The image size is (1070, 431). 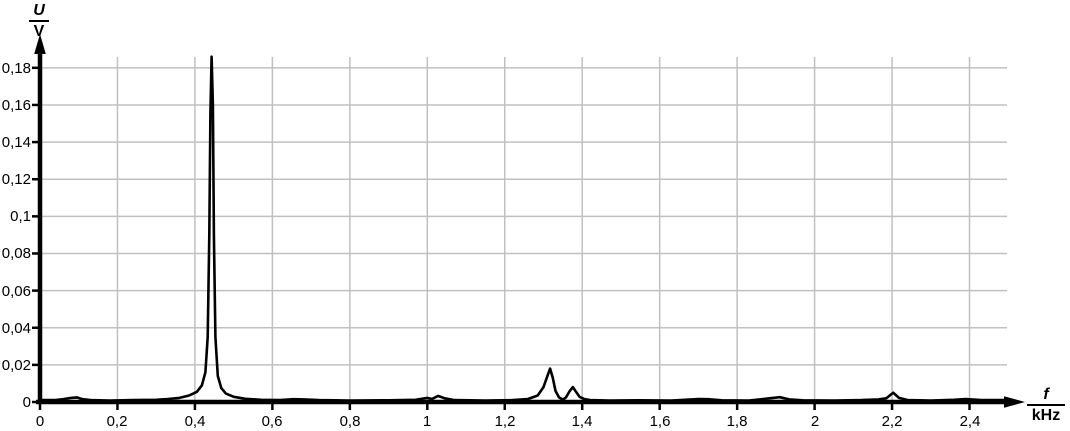 I want to click on x-axis-fraction-bar, so click(x=1046, y=405).